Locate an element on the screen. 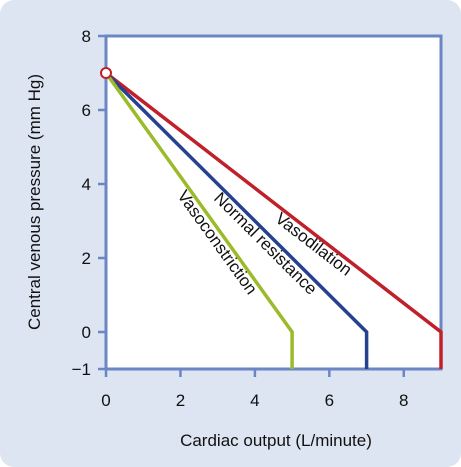 This screenshot has width=461, height=467. x-tick-label: 2 is located at coordinates (180, 400).